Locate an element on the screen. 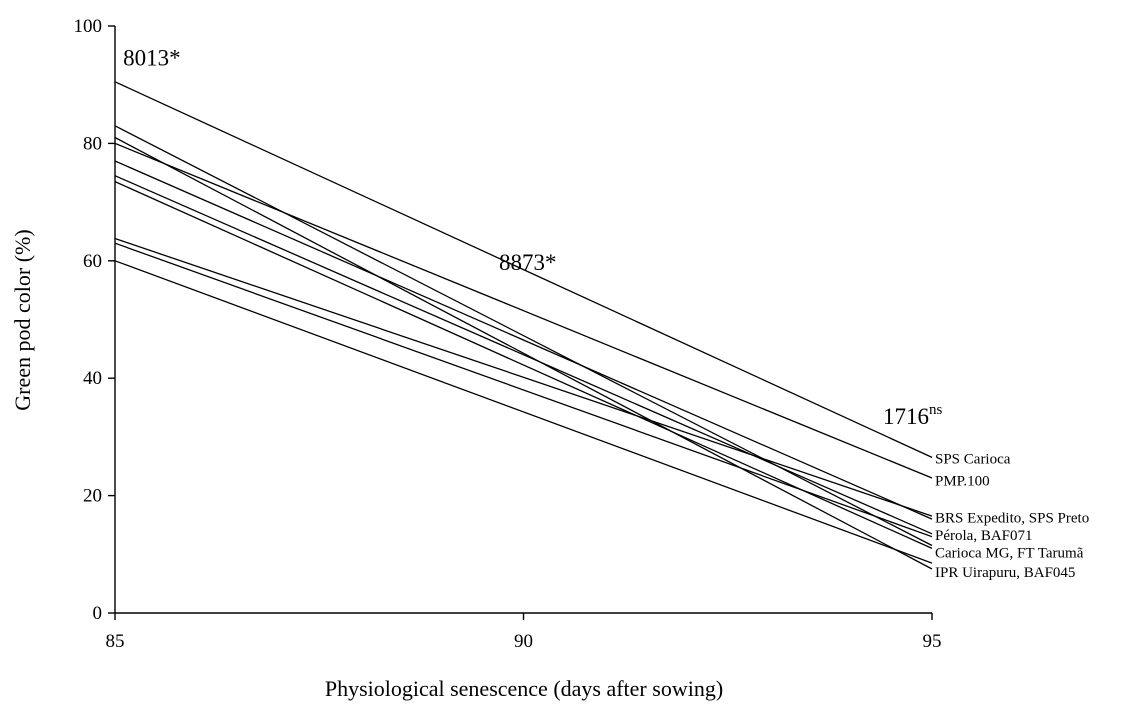 Image resolution: width=1125 pixels, height=709 pixels. y-tick-label: 20 is located at coordinates (92, 496).